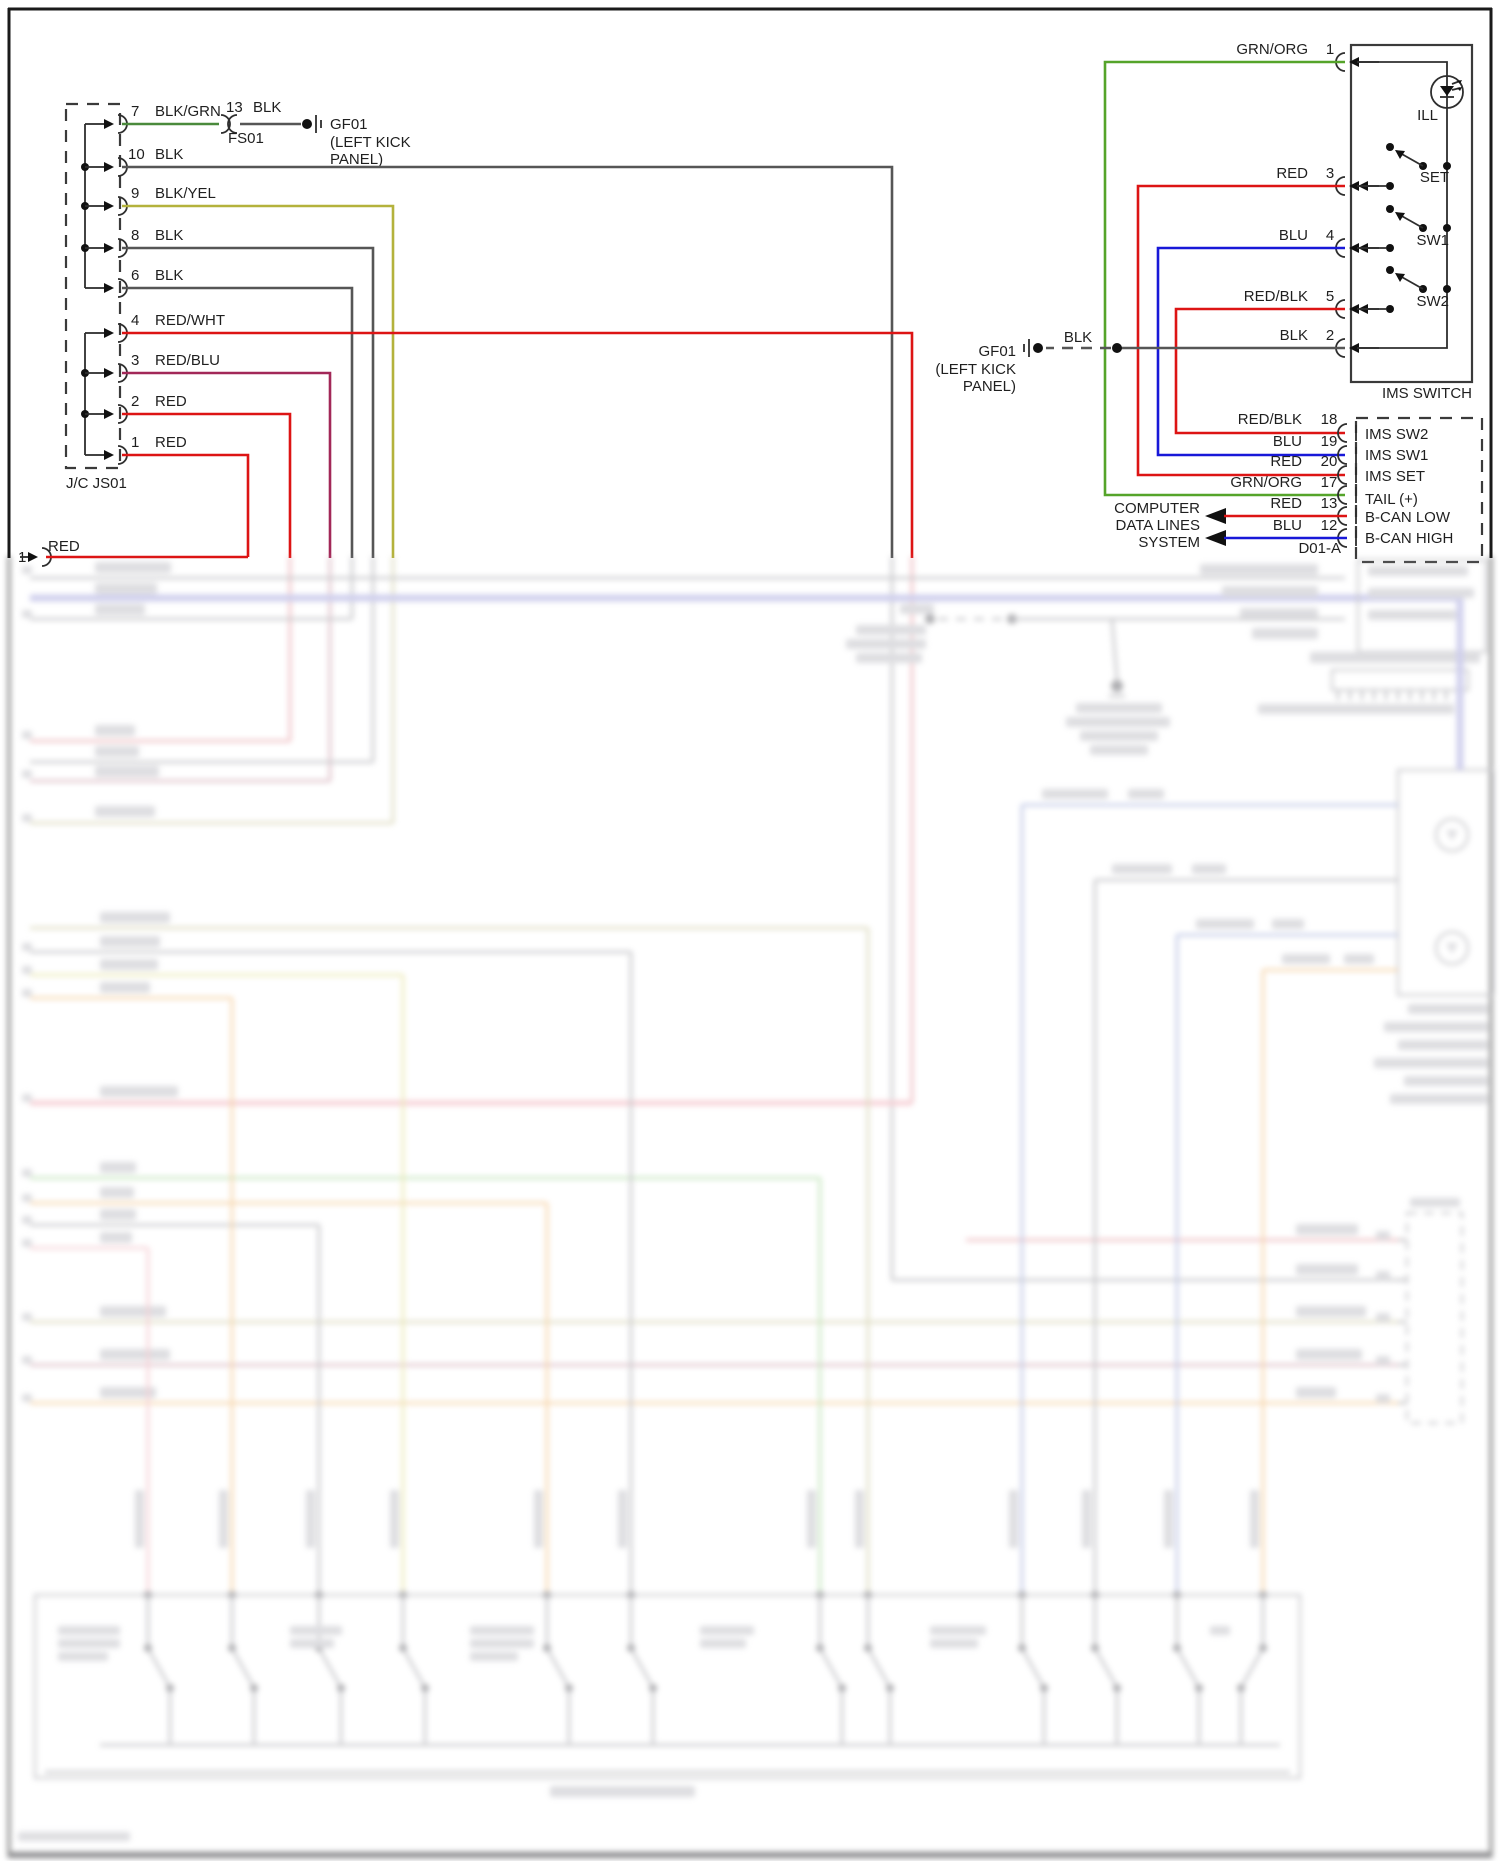 This screenshot has width=1500, height=1861. Describe the element at coordinates (1028, 362) in the screenshot. I see `gf01-mid-ground: BLK GF01 (LEFT KICK PANEL)` at that location.